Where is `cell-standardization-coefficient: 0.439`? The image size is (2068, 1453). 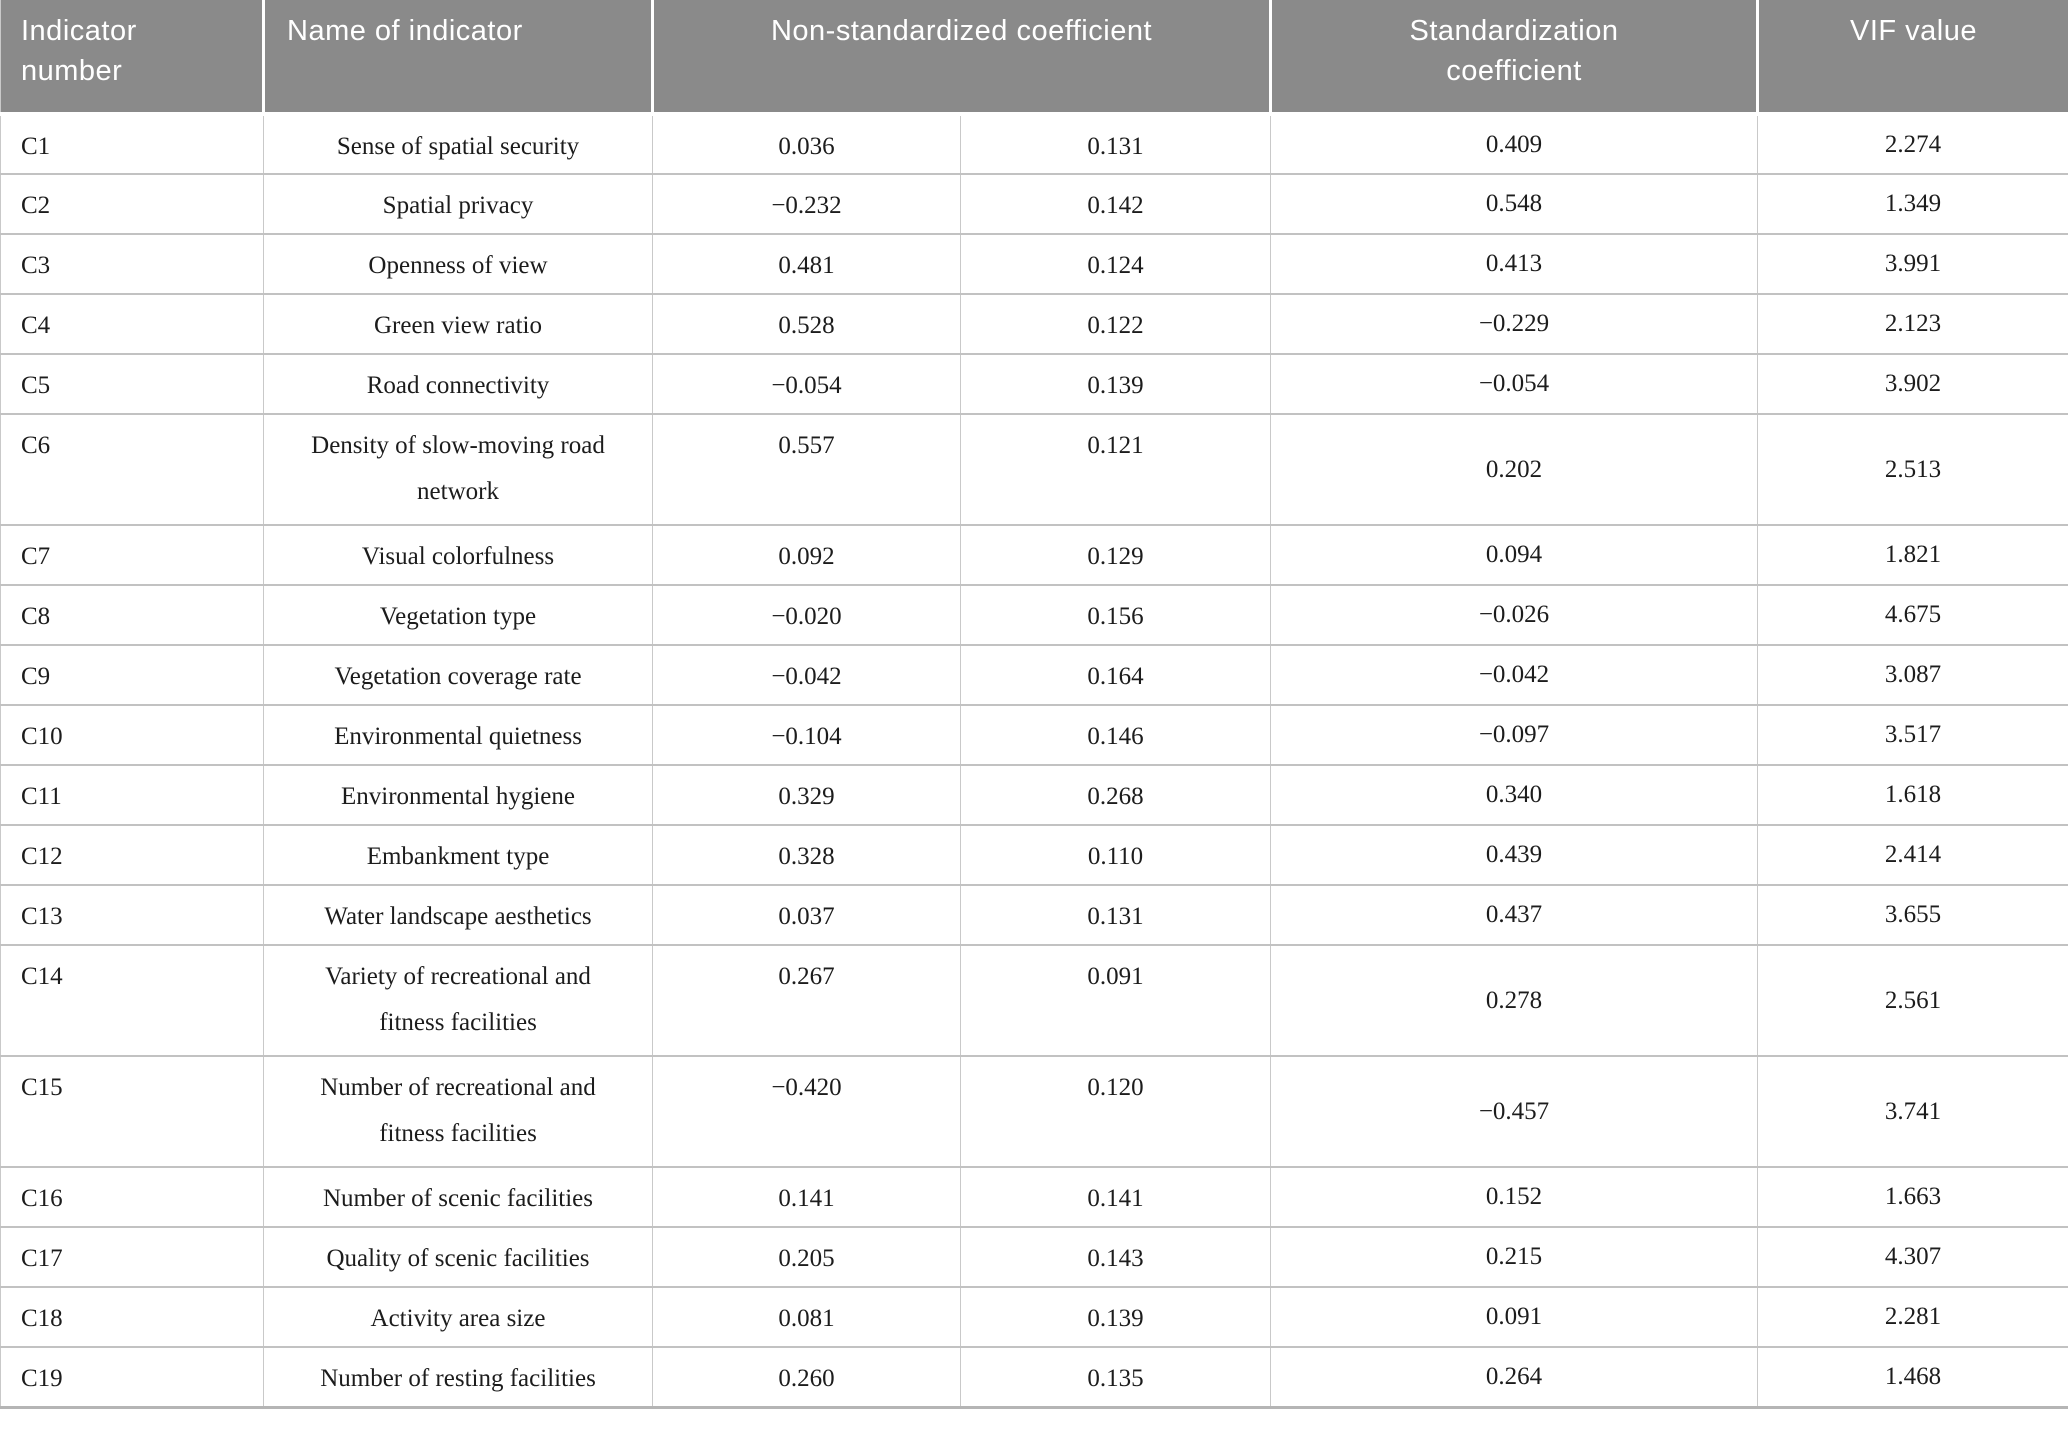
cell-standardization-coefficient: 0.439 is located at coordinates (1514, 854).